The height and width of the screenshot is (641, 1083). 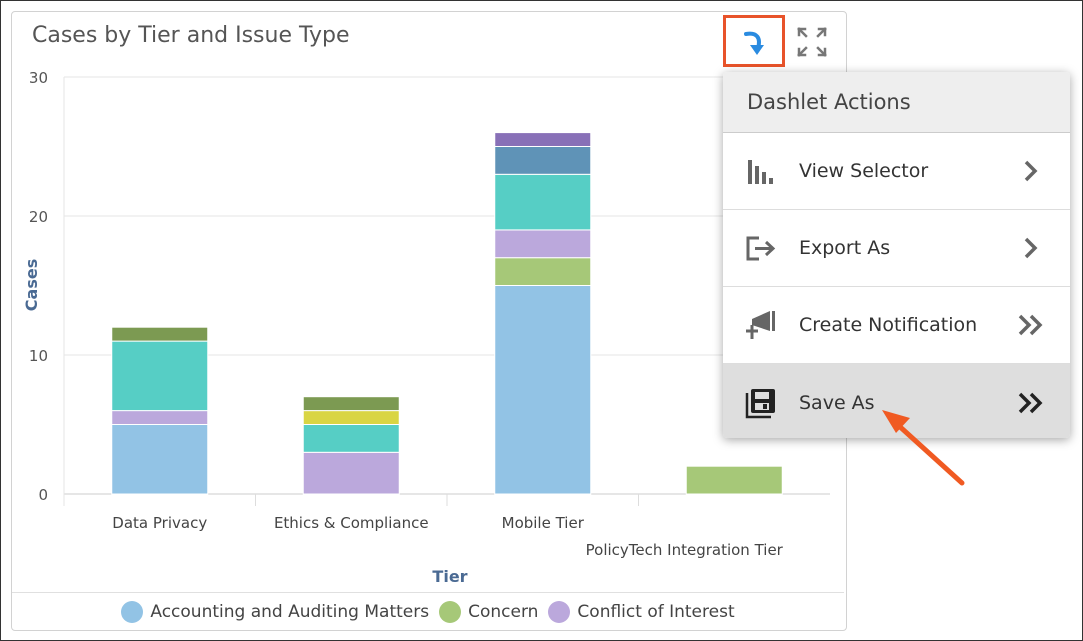 I want to click on legend-label: Concern, so click(x=503, y=612).